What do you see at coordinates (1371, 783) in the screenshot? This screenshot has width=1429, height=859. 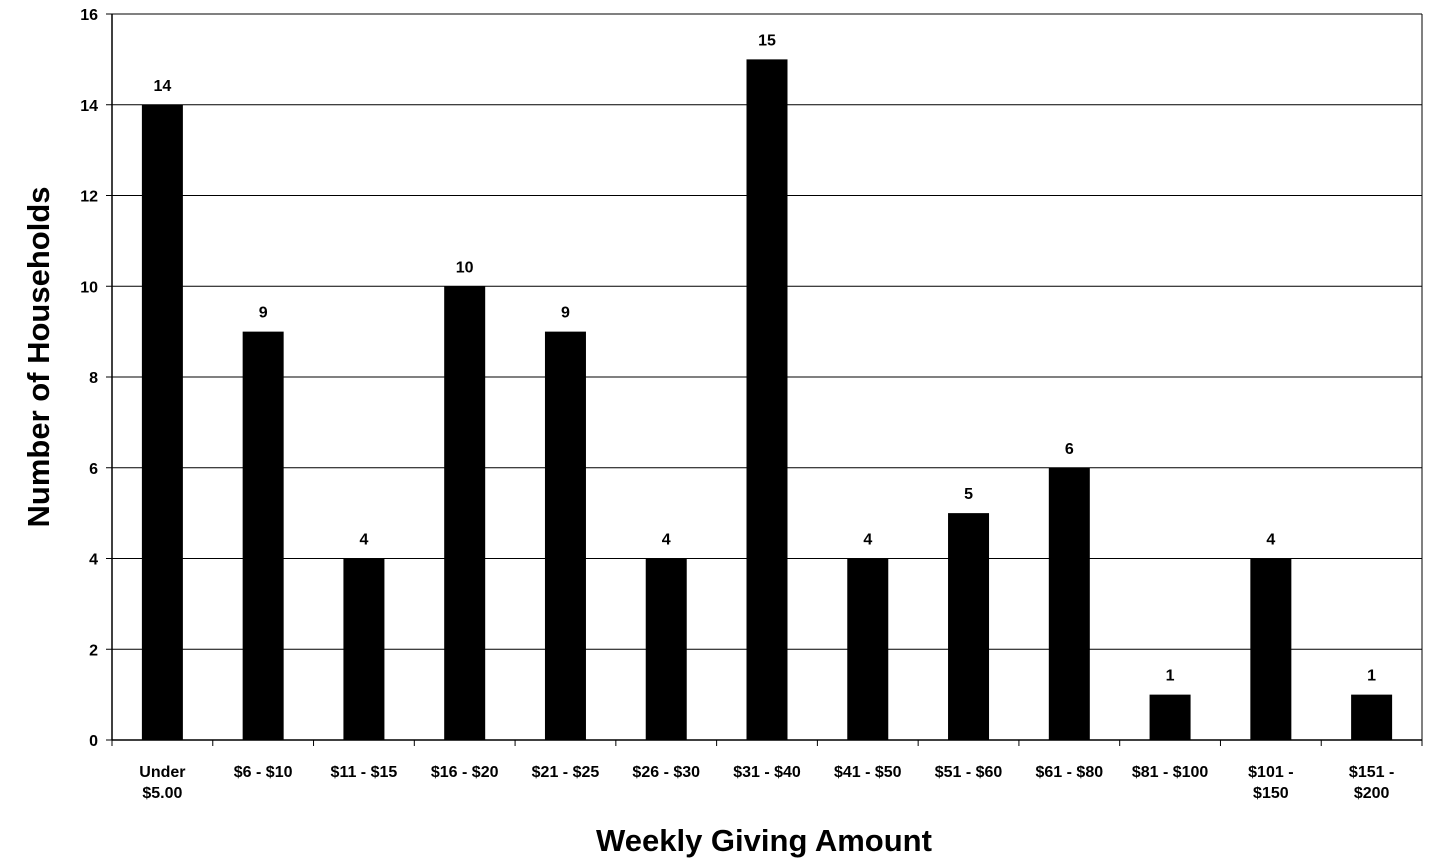 I see `x-tick-label: $151 - $200` at bounding box center [1371, 783].